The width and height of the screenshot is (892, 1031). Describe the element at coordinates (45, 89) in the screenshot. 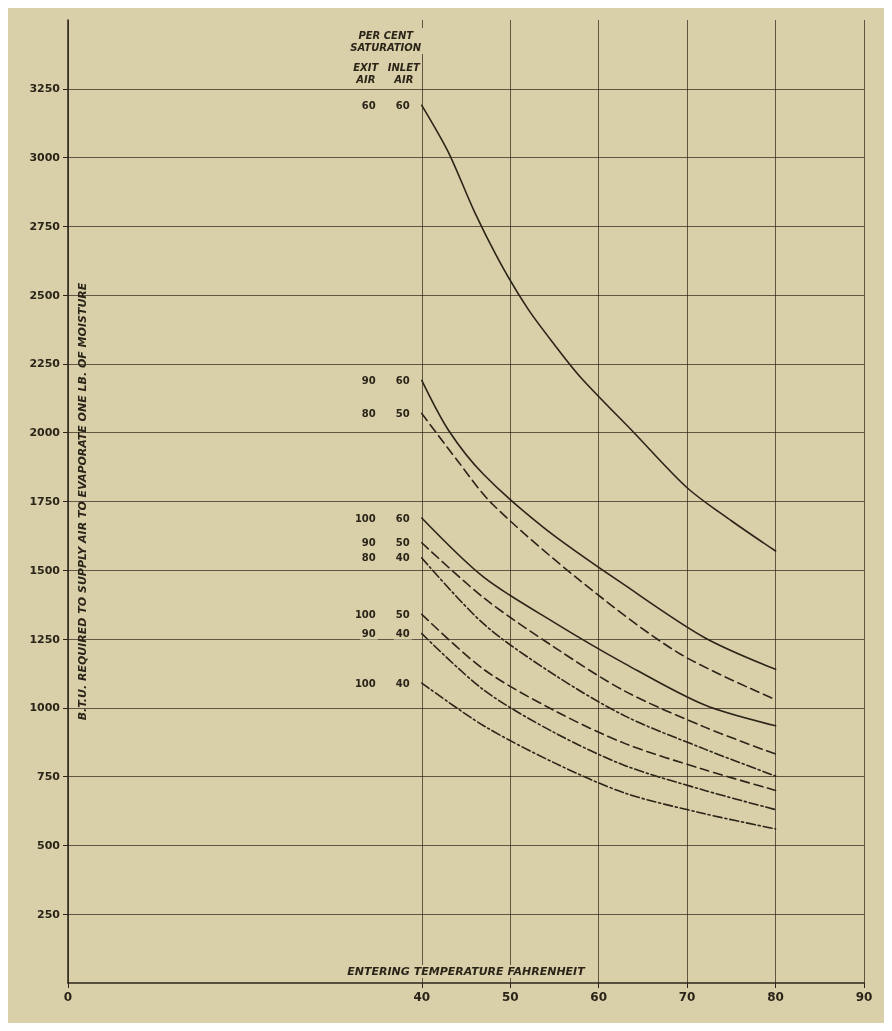

I see `y-tick-label: 3250` at that location.